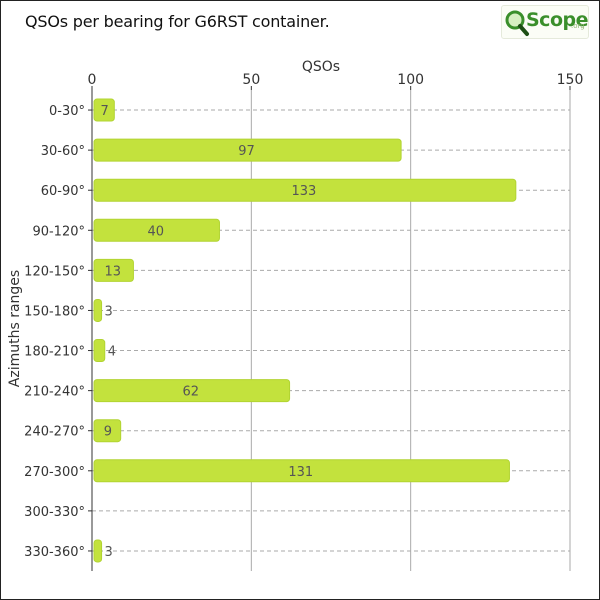 This screenshot has height=600, width=600. I want to click on y-category-label: 240-270°, so click(54, 432).